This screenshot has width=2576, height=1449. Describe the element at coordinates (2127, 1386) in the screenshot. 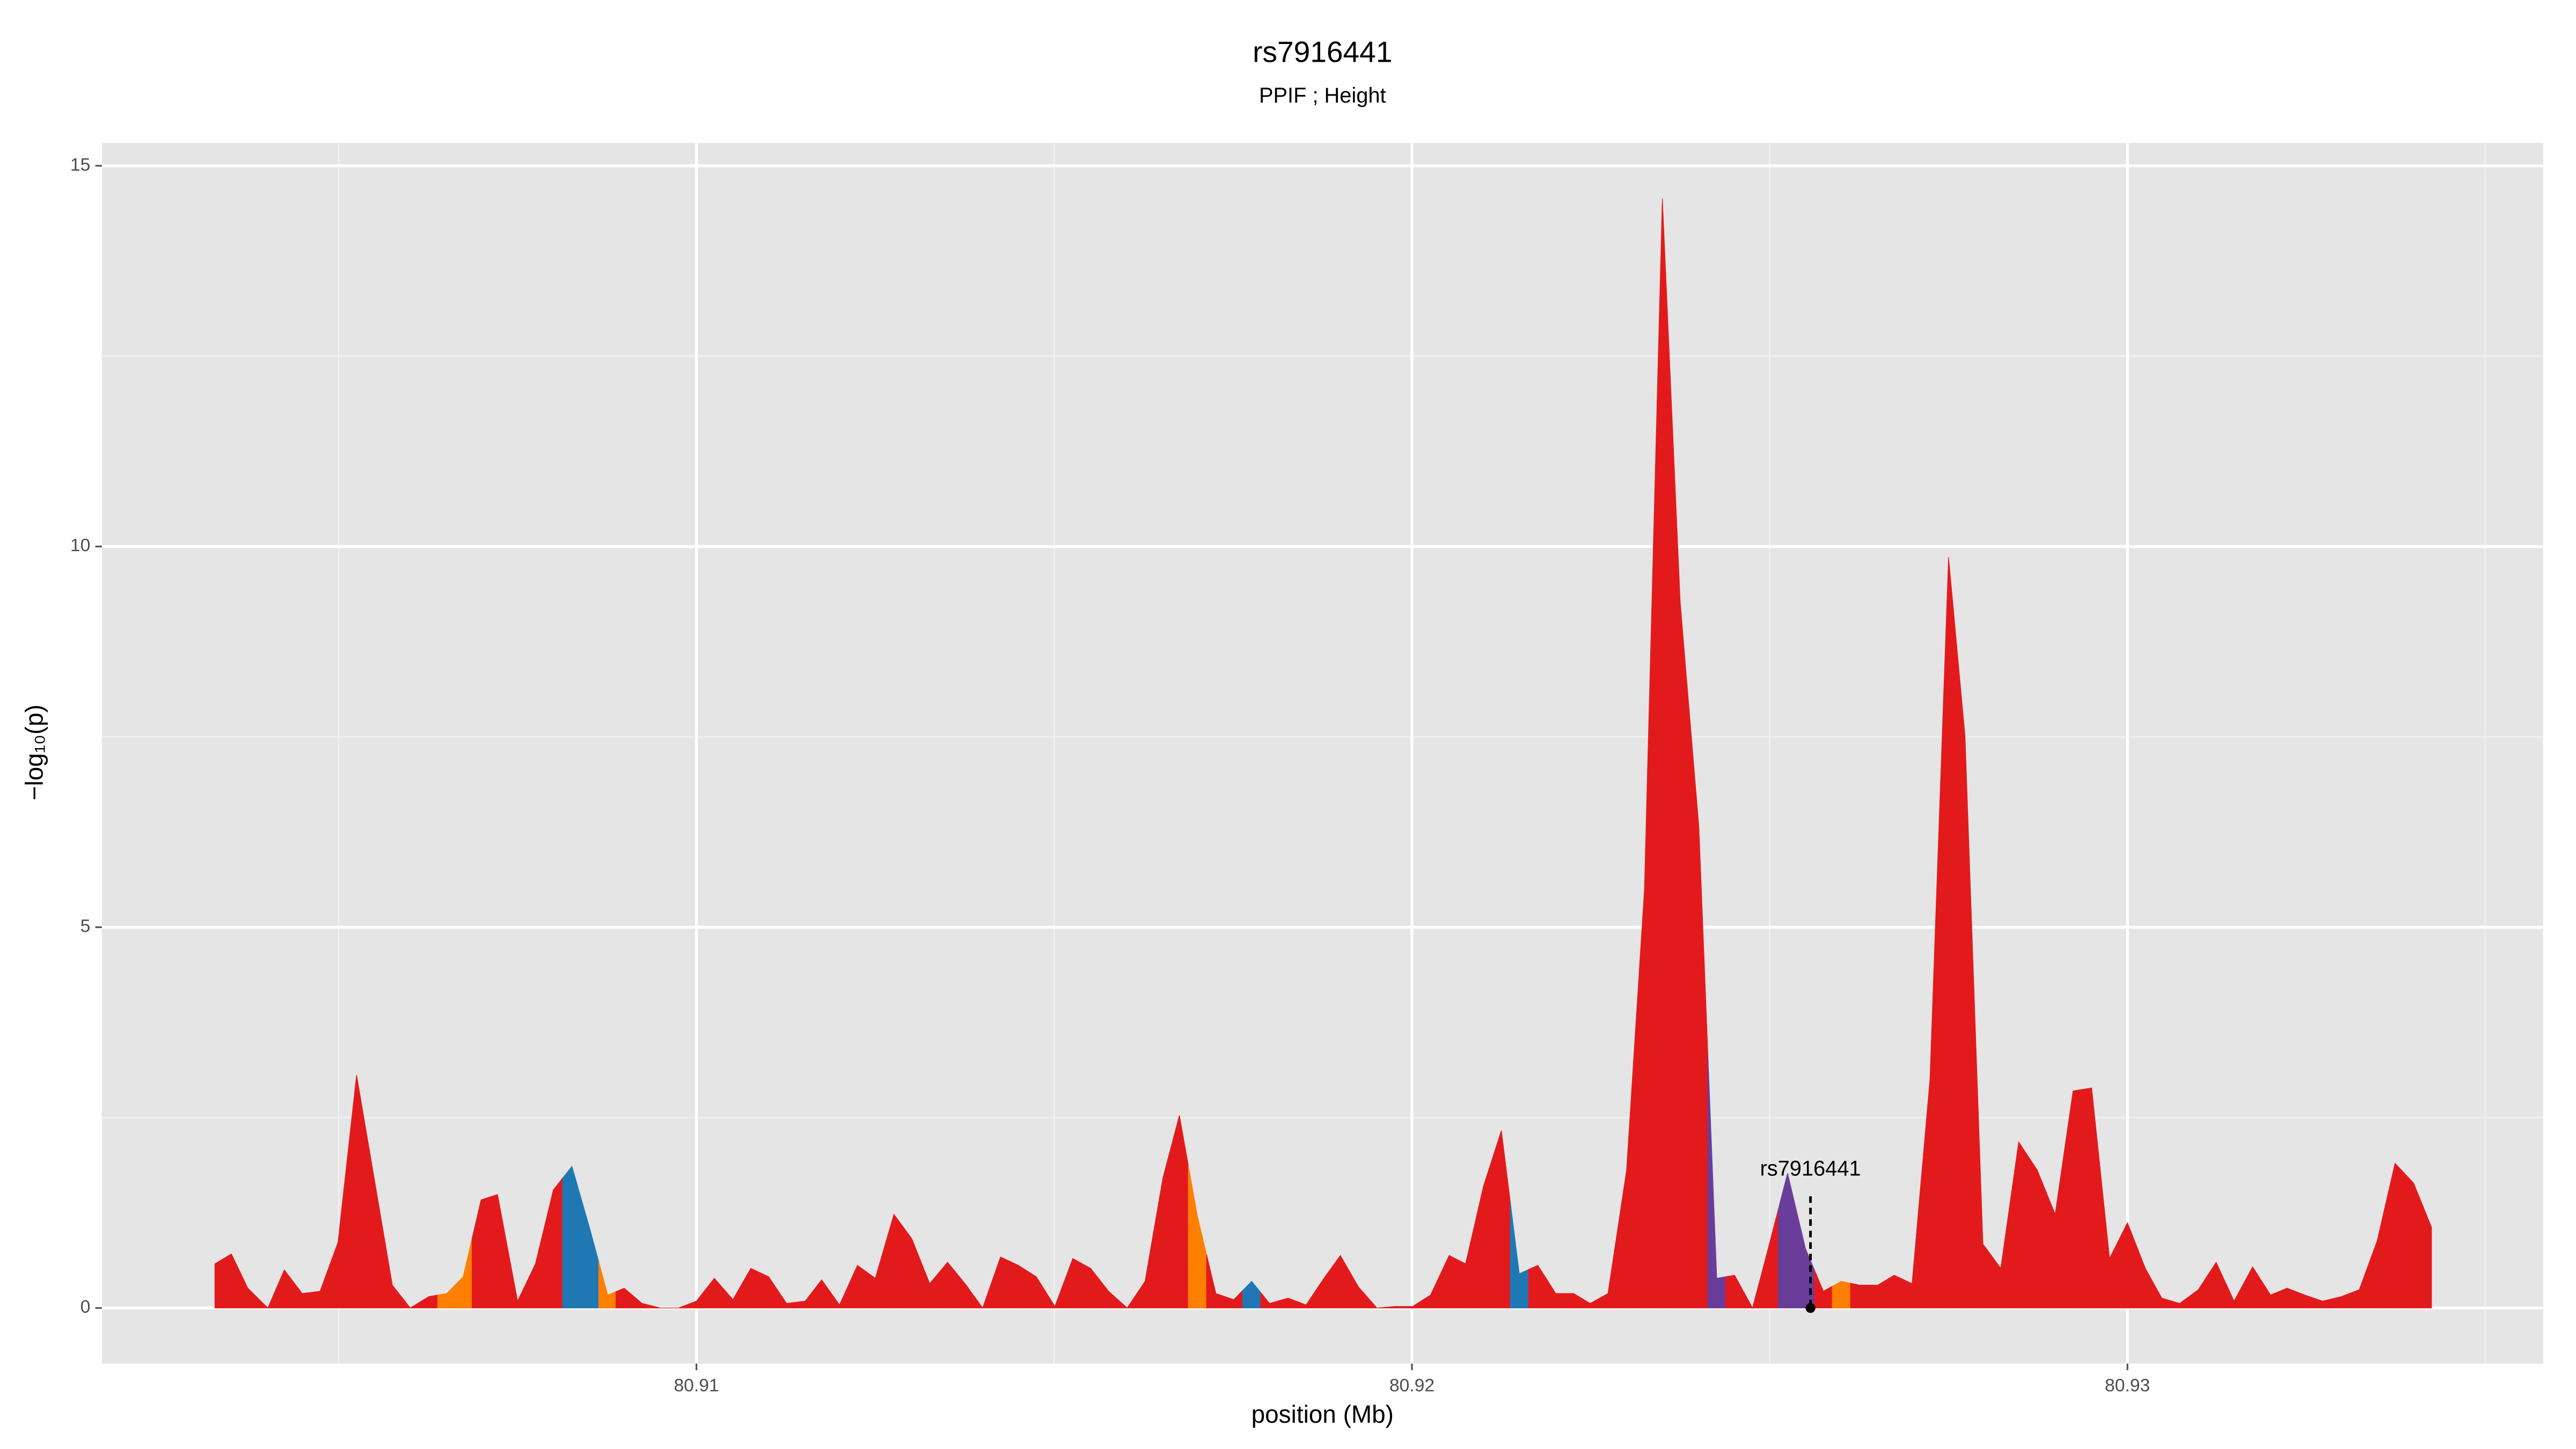

I see `x-tick-label: 80.93` at that location.